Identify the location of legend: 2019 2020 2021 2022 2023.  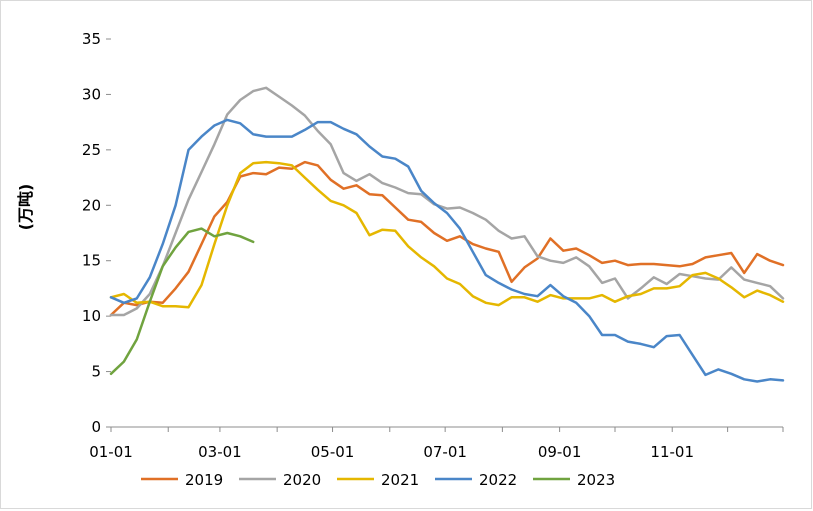
(378, 480).